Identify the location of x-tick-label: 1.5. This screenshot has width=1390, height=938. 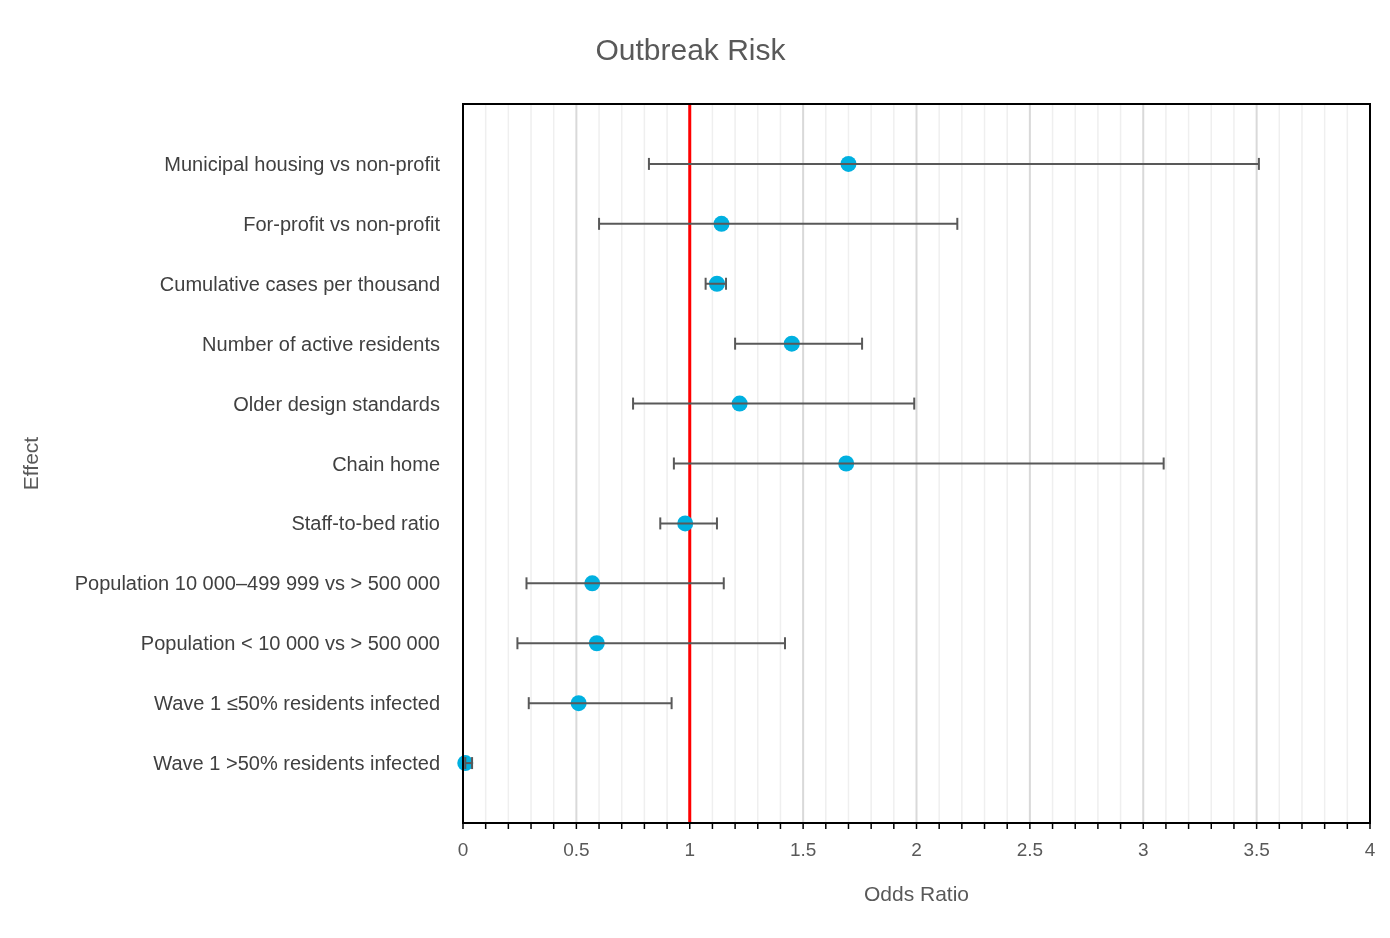
(803, 849).